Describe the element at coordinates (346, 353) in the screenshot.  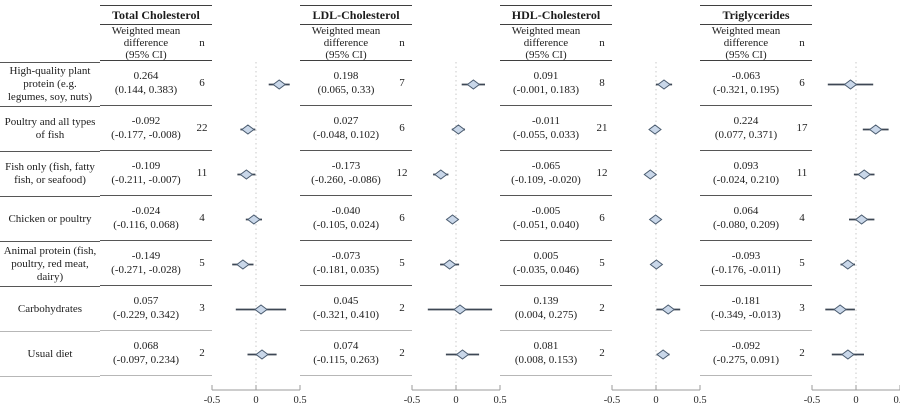
I see `estimate-cell: 0.074 (-0.115, 0.263)` at that location.